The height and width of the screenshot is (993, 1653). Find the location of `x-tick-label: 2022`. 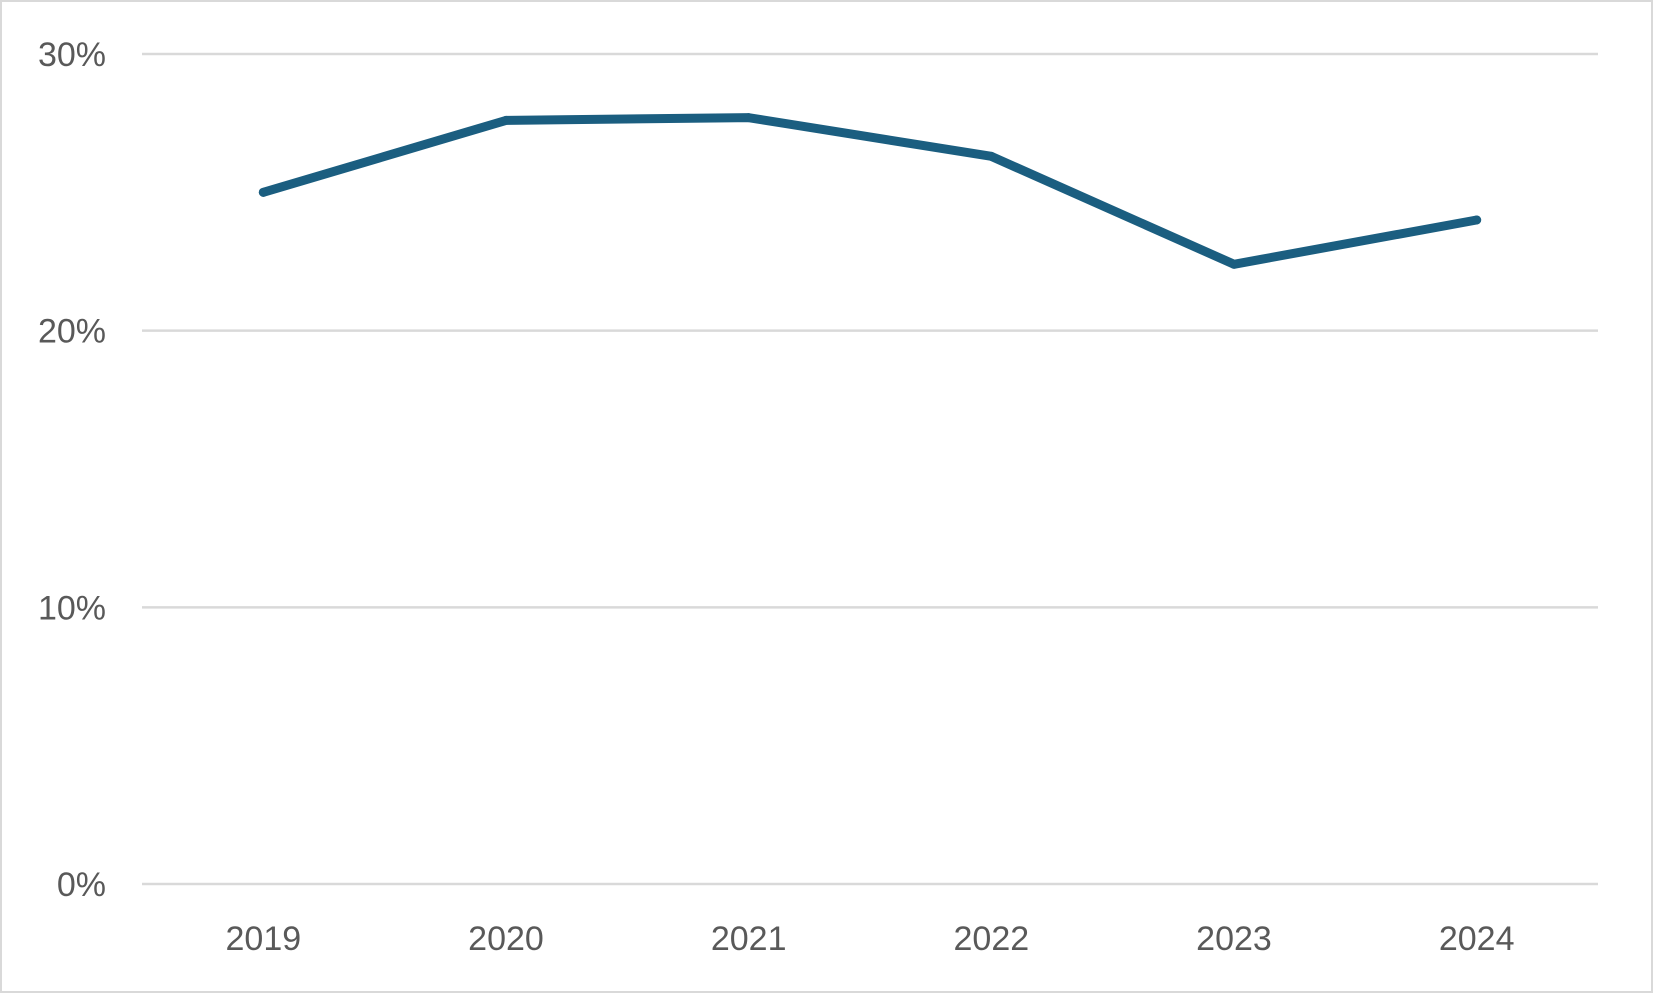

x-tick-label: 2022 is located at coordinates (992, 939).